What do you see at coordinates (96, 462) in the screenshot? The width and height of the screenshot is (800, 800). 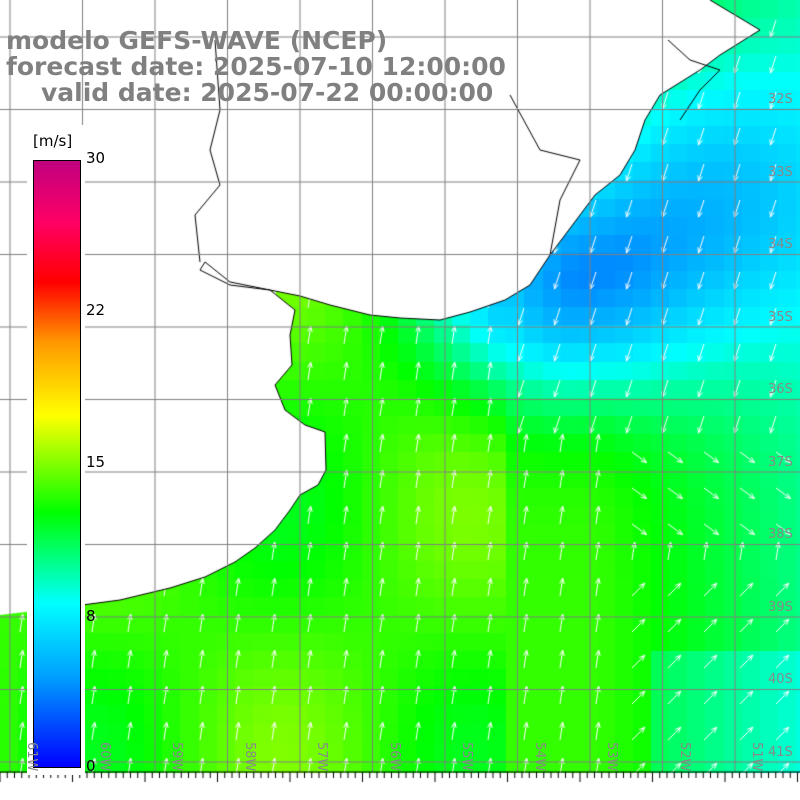 I see `colorbar-tick: 15` at bounding box center [96, 462].